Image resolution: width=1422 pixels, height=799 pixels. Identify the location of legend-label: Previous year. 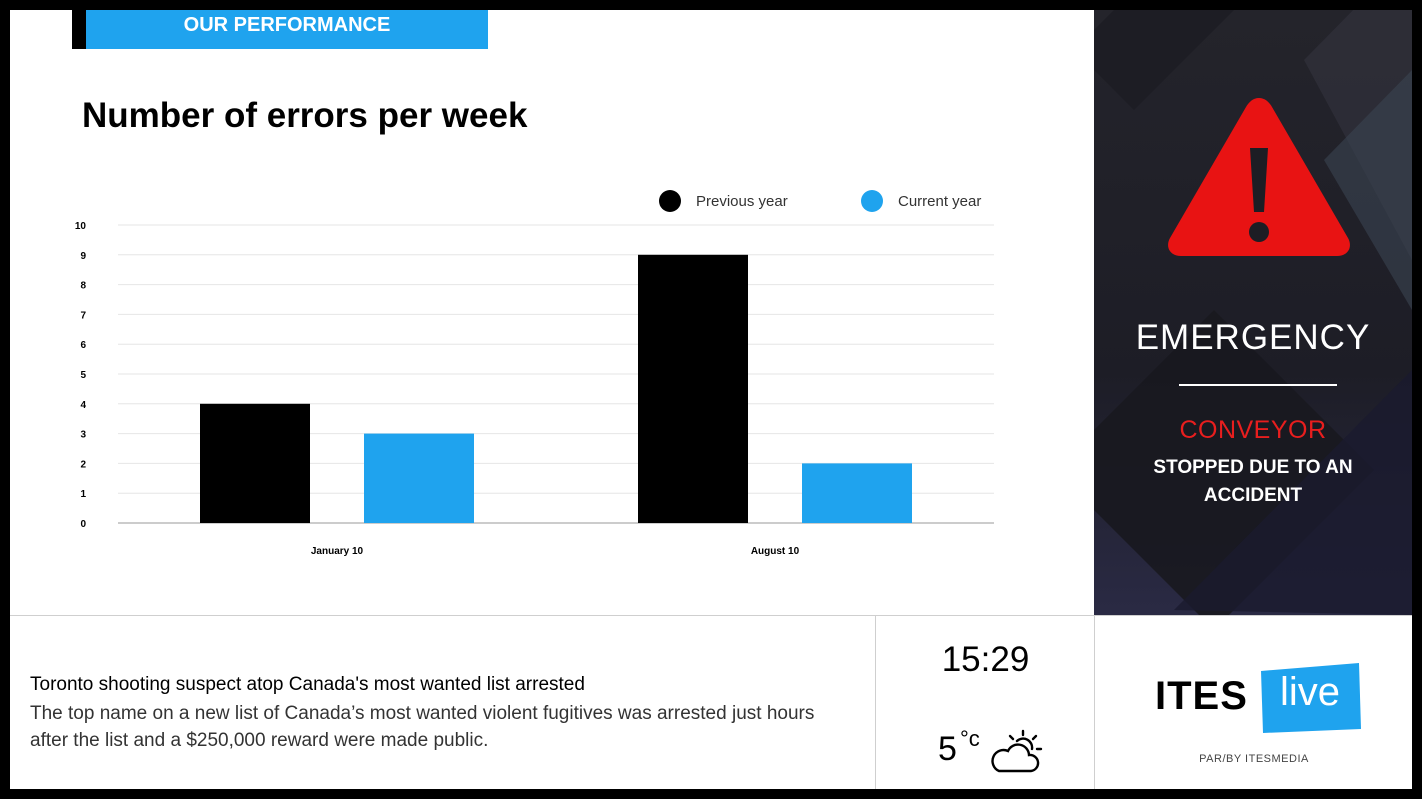
(742, 201).